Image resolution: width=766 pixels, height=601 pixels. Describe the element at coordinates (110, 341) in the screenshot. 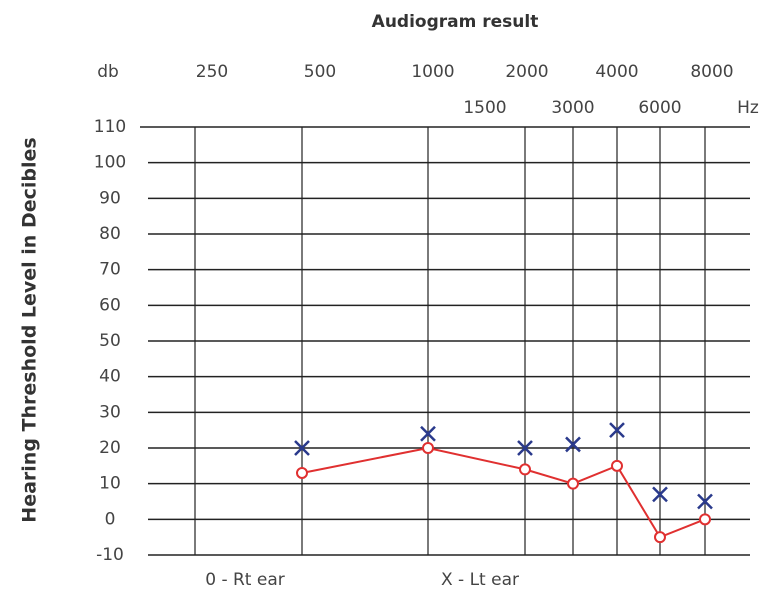

I see `y-tick-label: 50` at that location.